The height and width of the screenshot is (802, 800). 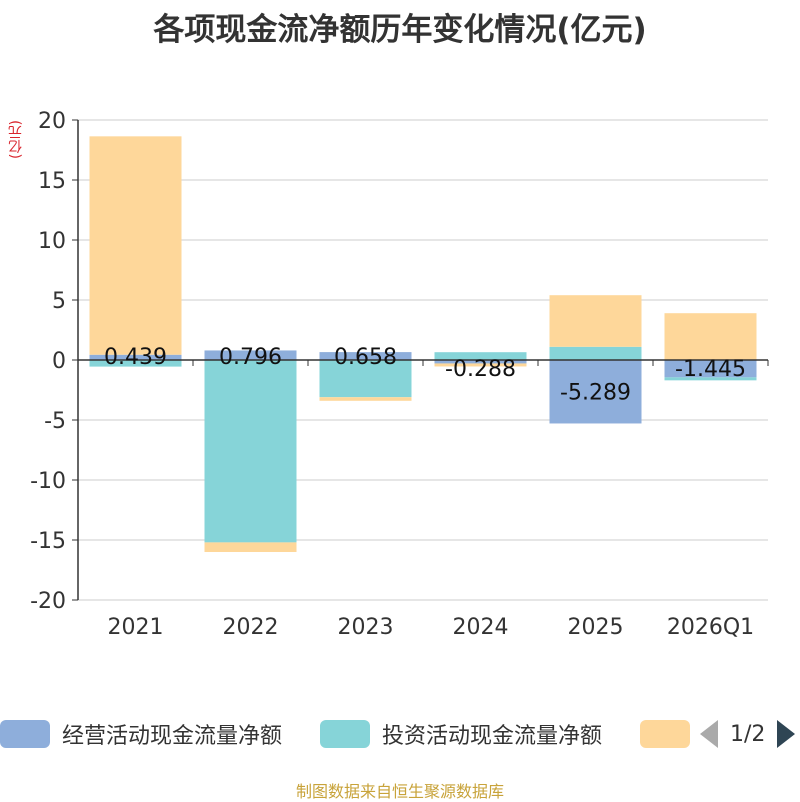 I want to click on legend-label: 投资活动现金流量净额, so click(x=492, y=736).